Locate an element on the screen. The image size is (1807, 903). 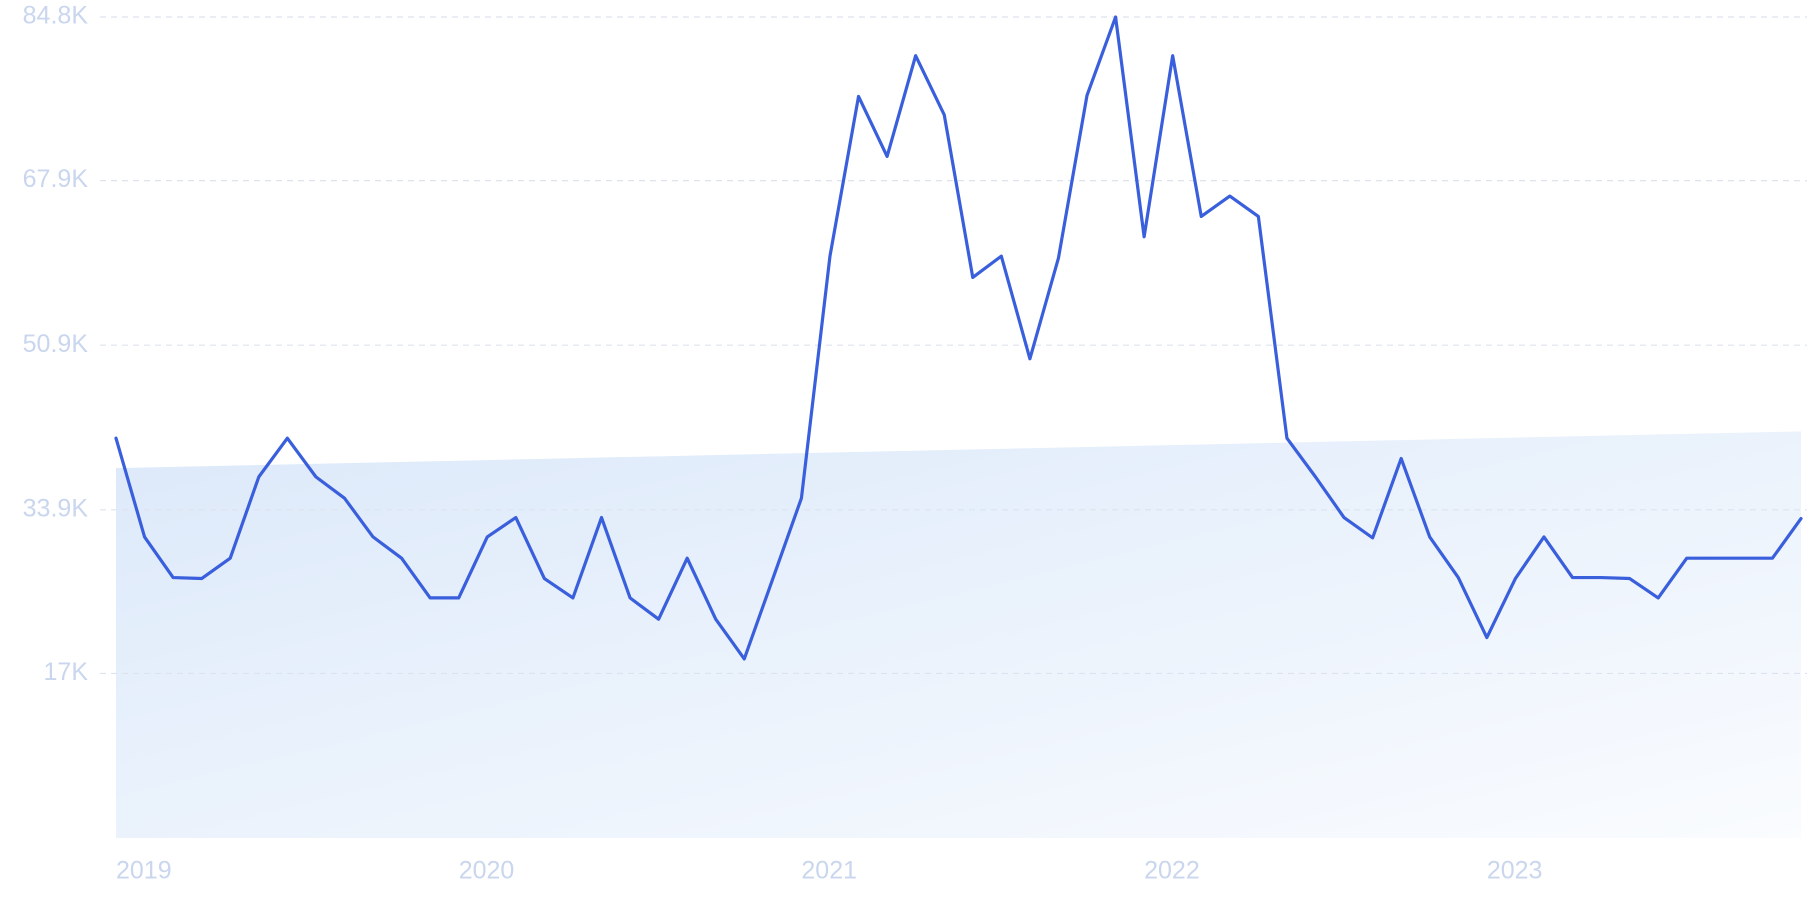
x-tick-label: 2023 is located at coordinates (1515, 871).